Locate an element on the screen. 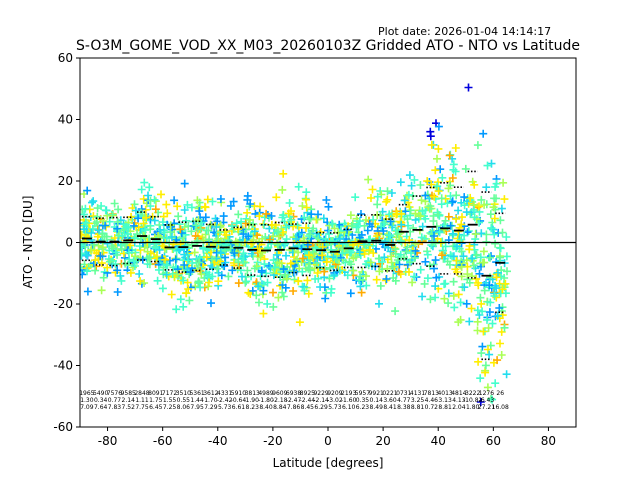  bin-stat-label: 2193 is located at coordinates (348, 393).